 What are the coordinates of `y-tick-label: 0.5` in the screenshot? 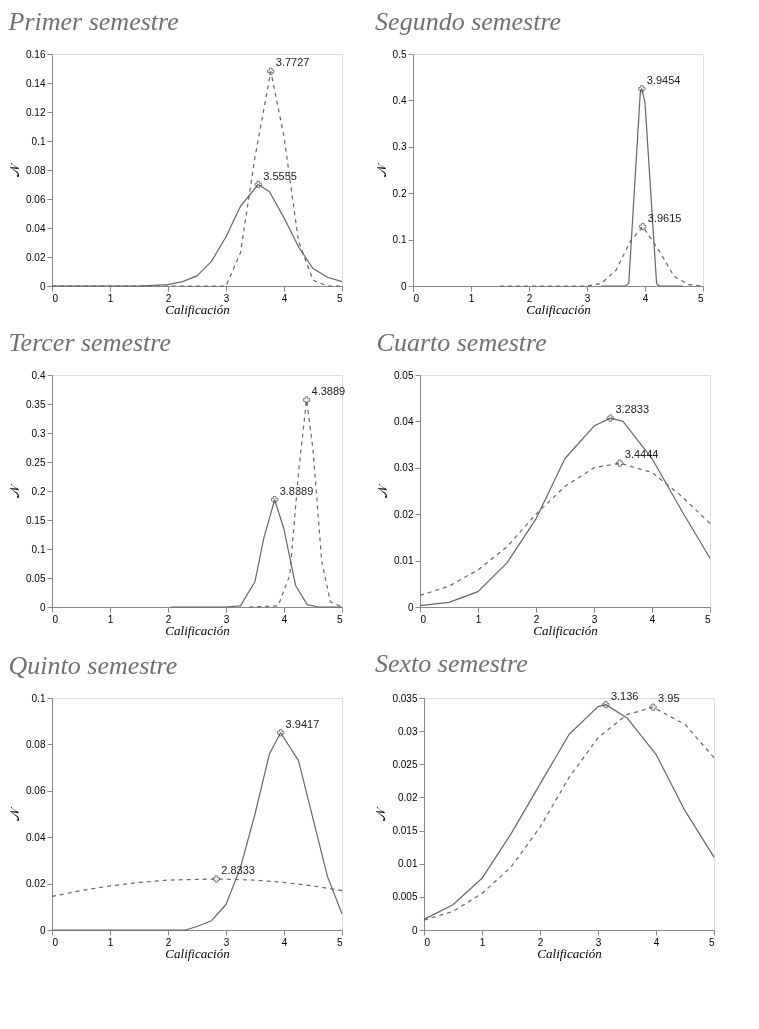 It's located at (399, 54).